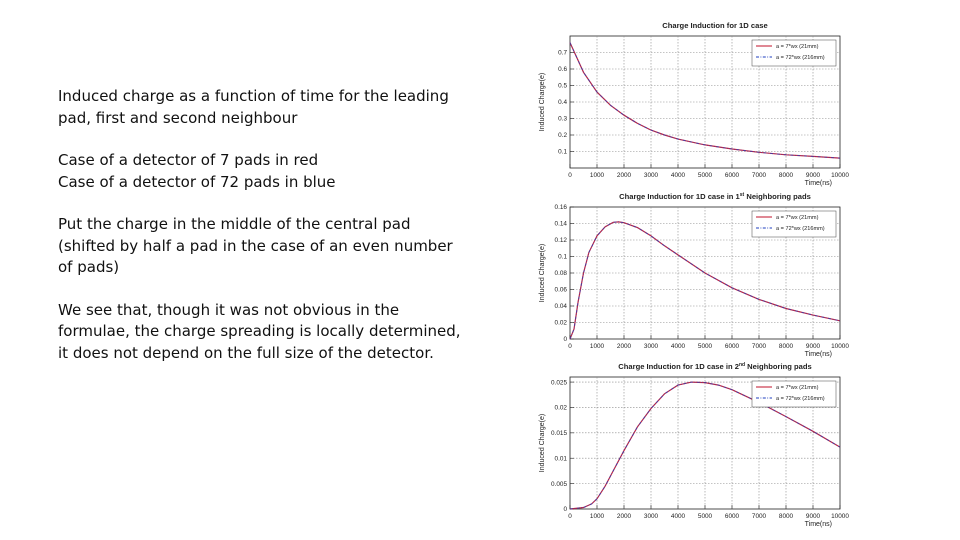 This screenshot has height=540, width=960. I want to click on chart-title-main: Charge Induction for 1D case in 2, so click(678, 366).